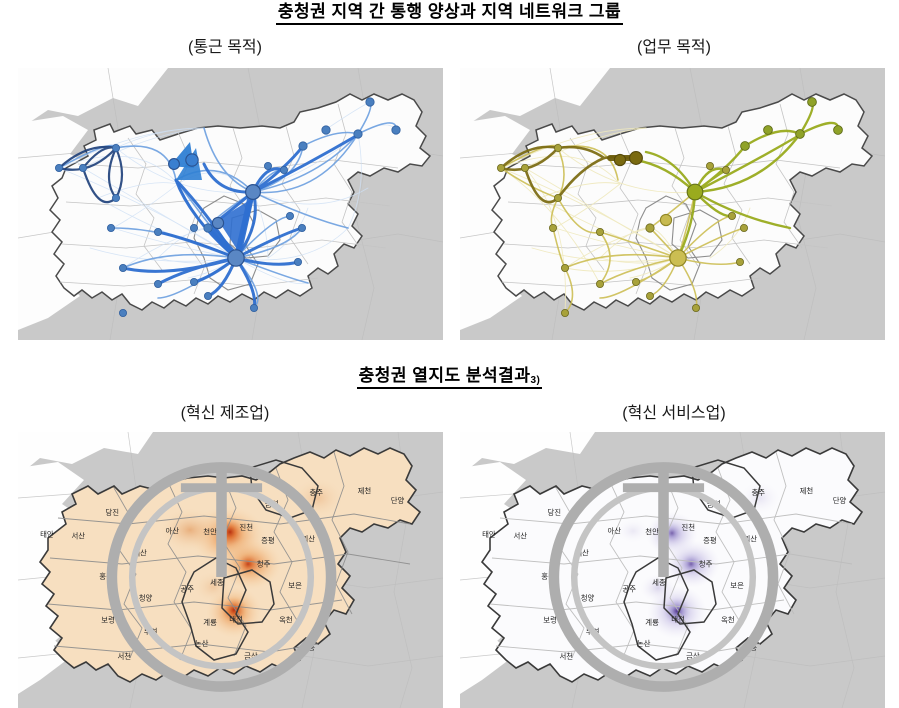 This screenshot has height=708, width=899. What do you see at coordinates (326, 130) in the screenshot?
I see `node-chungju` at bounding box center [326, 130].